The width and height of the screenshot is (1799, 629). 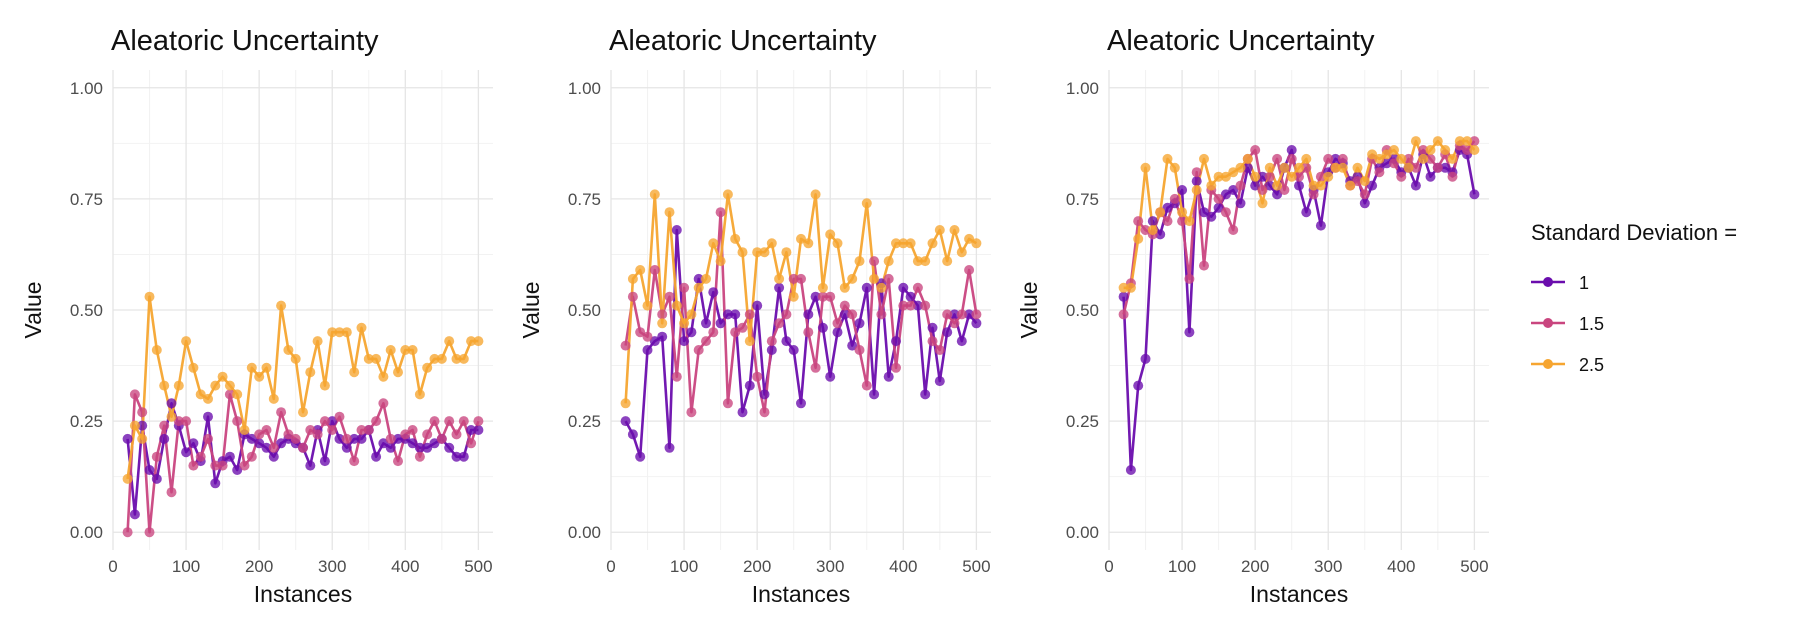 I want to click on x-tick-label: 200, so click(x=757, y=566).